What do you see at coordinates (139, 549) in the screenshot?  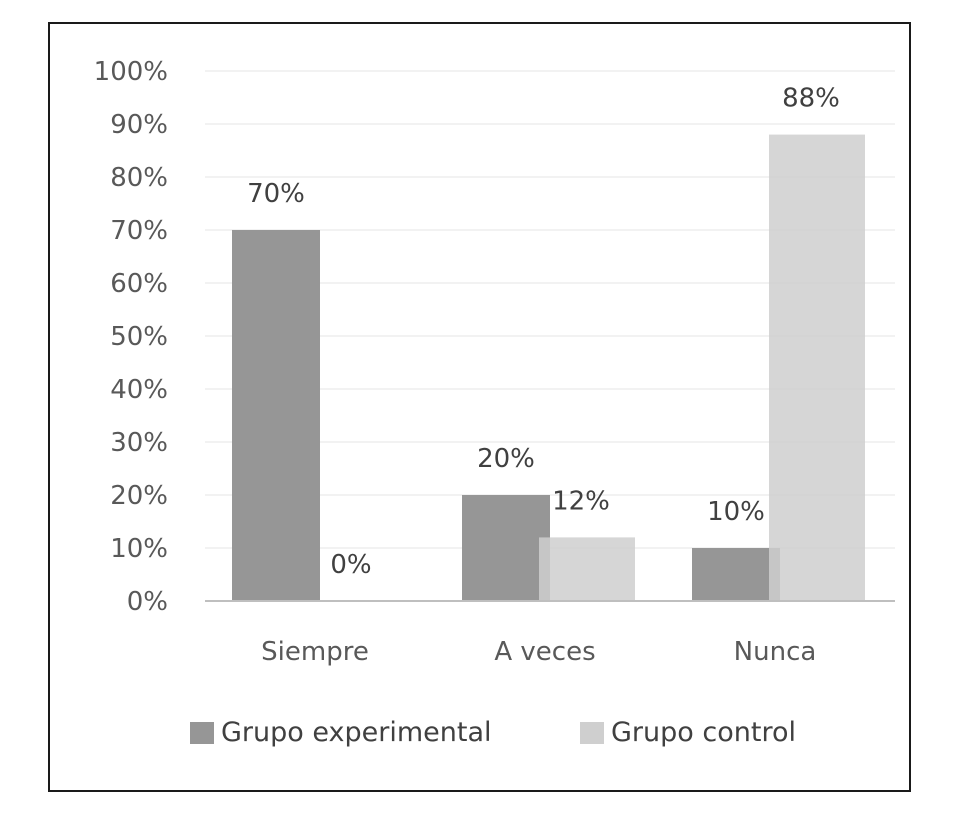 I see `y-tick-label: 10%` at bounding box center [139, 549].